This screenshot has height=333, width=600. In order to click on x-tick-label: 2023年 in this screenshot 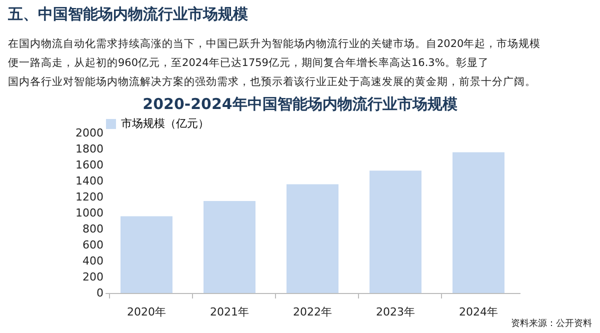, I will do `click(395, 312)`.